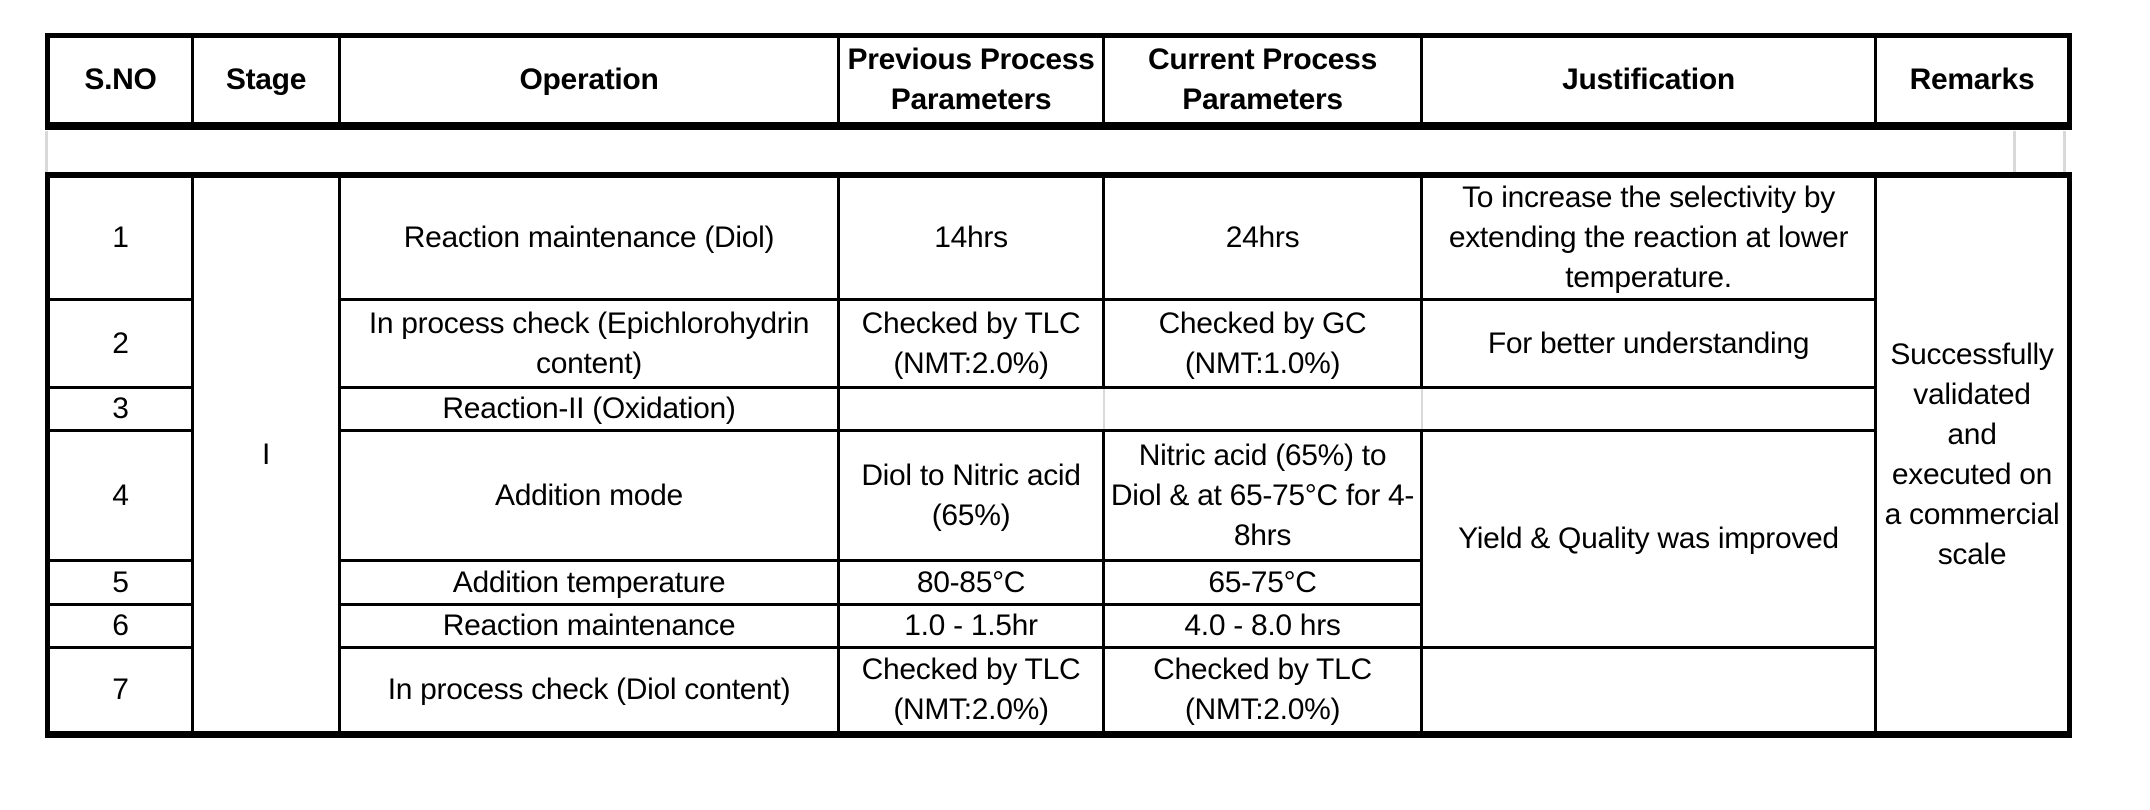 The height and width of the screenshot is (810, 2150). Describe the element at coordinates (120, 582) in the screenshot. I see `cell-sno-5: 5` at that location.